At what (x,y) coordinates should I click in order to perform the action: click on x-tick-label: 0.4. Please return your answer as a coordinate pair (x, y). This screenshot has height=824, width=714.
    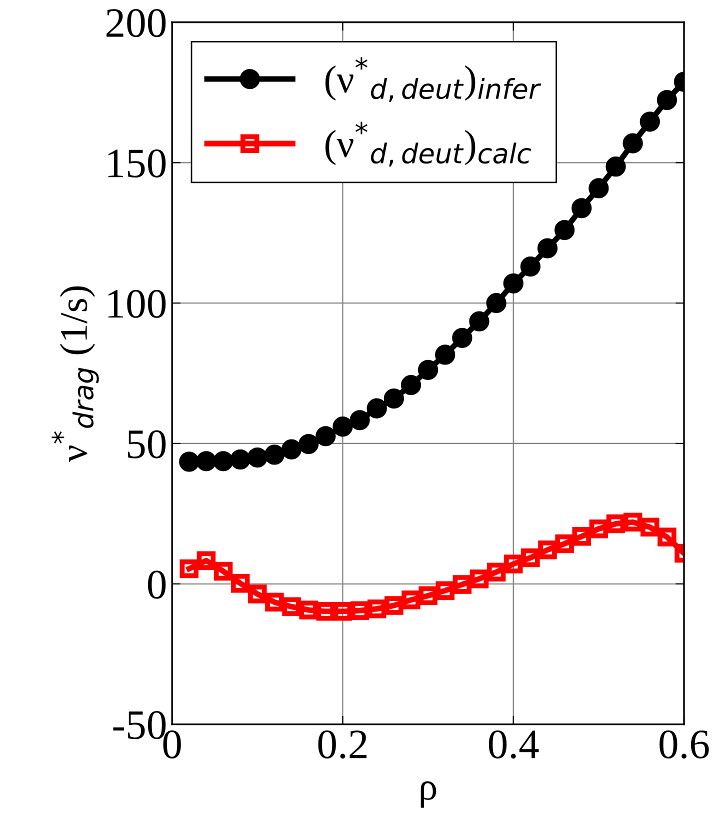
    Looking at the image, I should click on (513, 744).